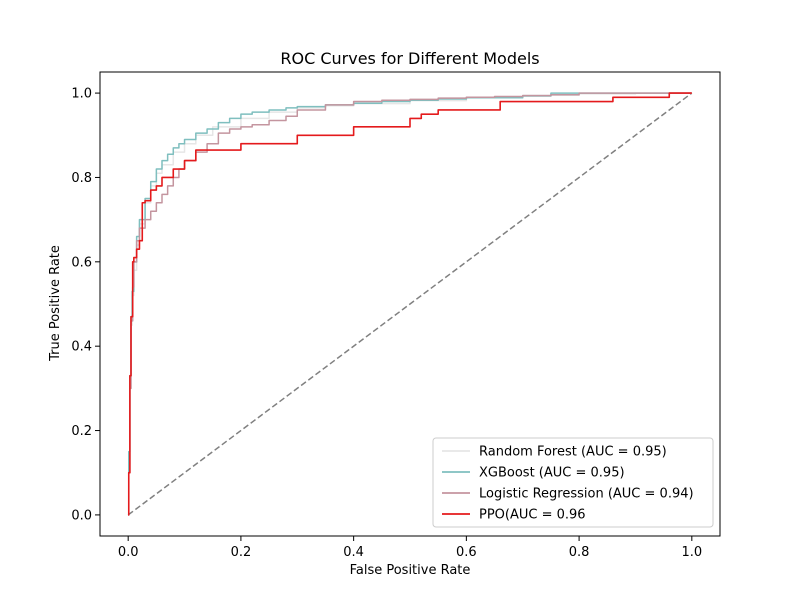 This screenshot has height=600, width=800. Describe the element at coordinates (81, 347) in the screenshot. I see `y-tick-label: 0.4` at that location.